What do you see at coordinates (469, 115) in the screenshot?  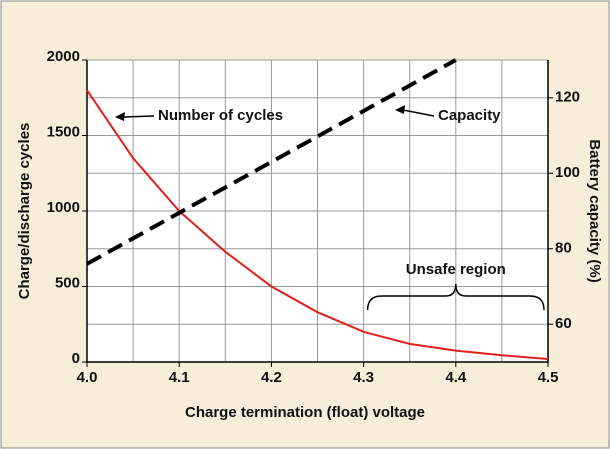 I see `series-label: Capacity` at bounding box center [469, 115].